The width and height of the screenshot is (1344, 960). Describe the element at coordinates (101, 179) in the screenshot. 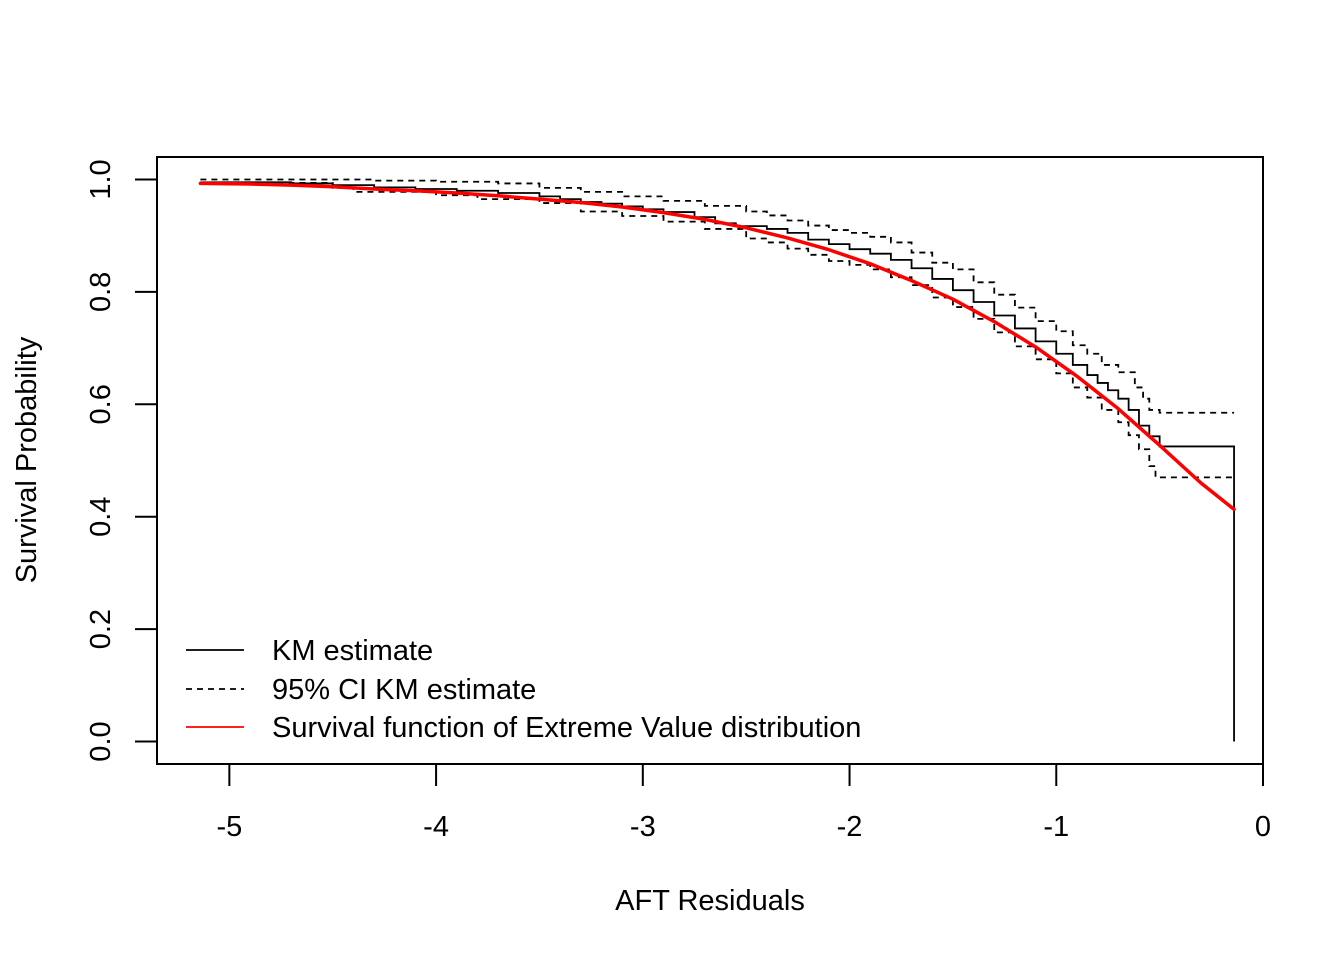

I see `y-tick-label: 1.0` at that location.